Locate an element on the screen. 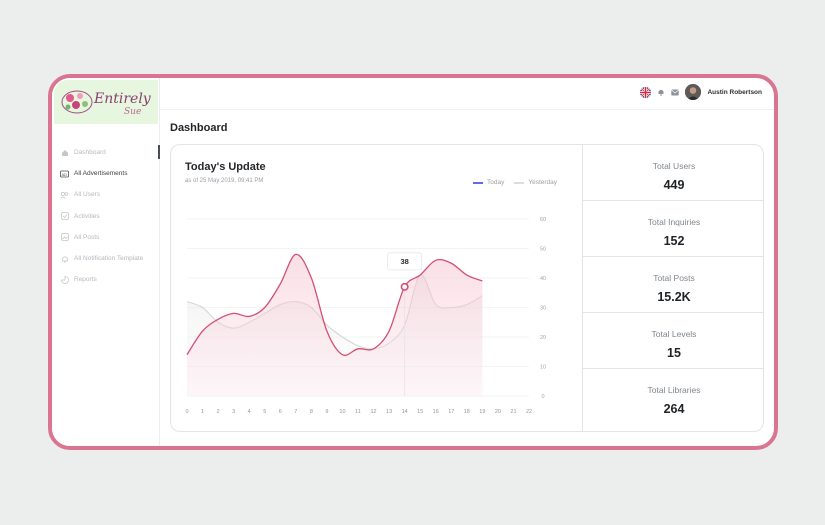 The image size is (825, 525). ad-icon: AD is located at coordinates (64, 173).